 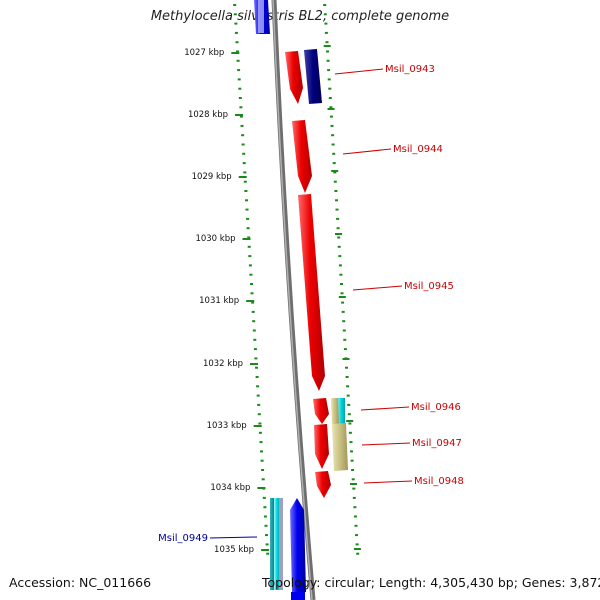 I want to click on gene-label: Msil_0944, so click(x=418, y=149).